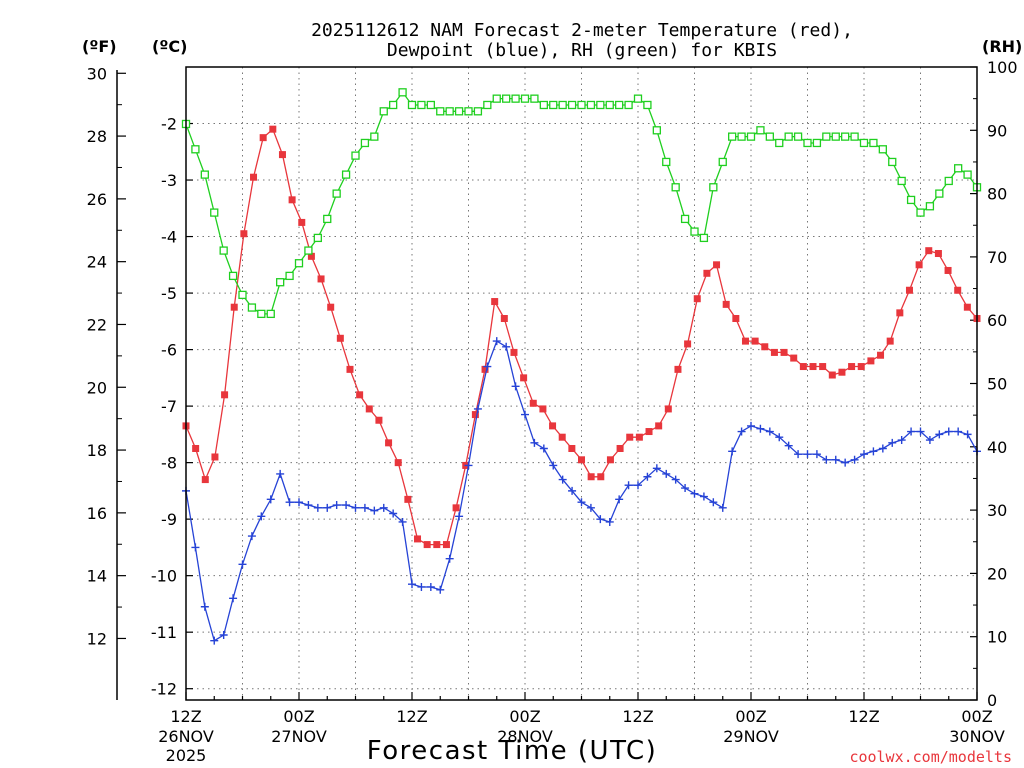 The width and height of the screenshot is (1024, 768). Describe the element at coordinates (164, 689) in the screenshot. I see `celsius-tick-label: -12` at that location.